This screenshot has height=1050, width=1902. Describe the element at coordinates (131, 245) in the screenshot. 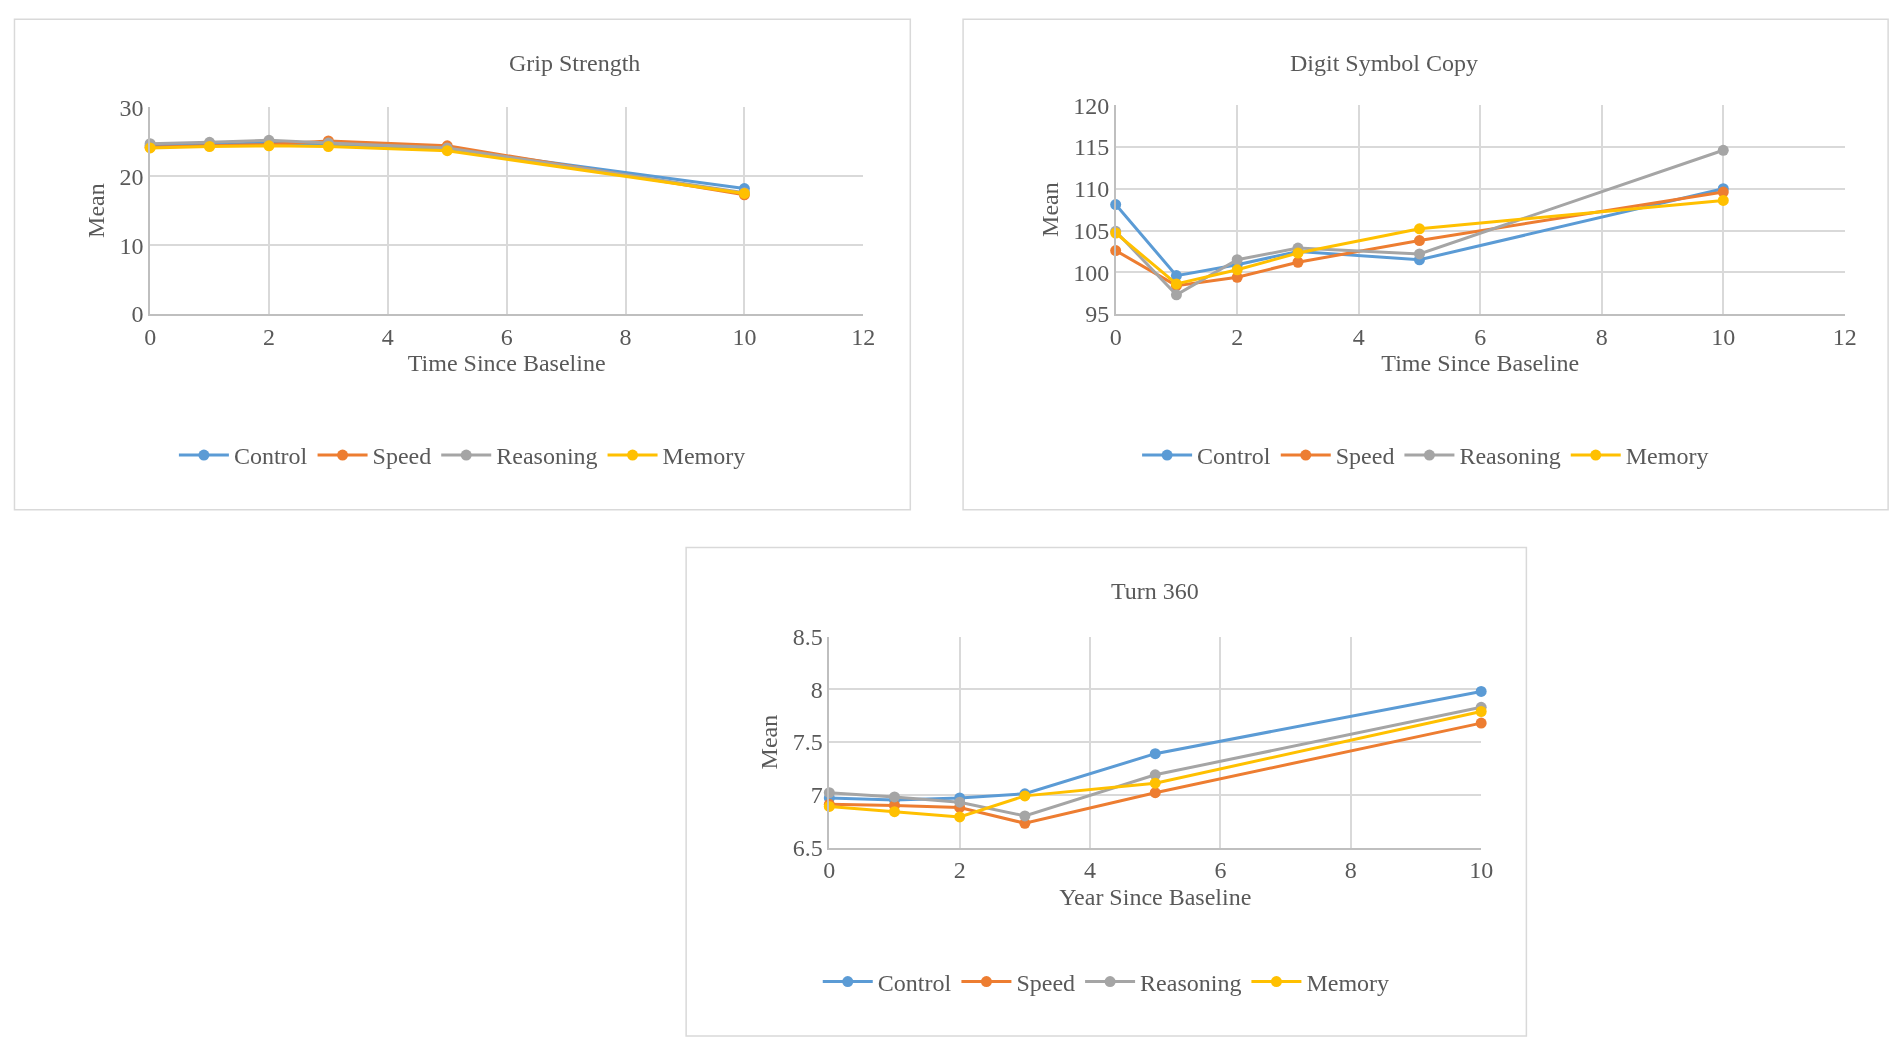

I see `y-tick-label: 10` at that location.